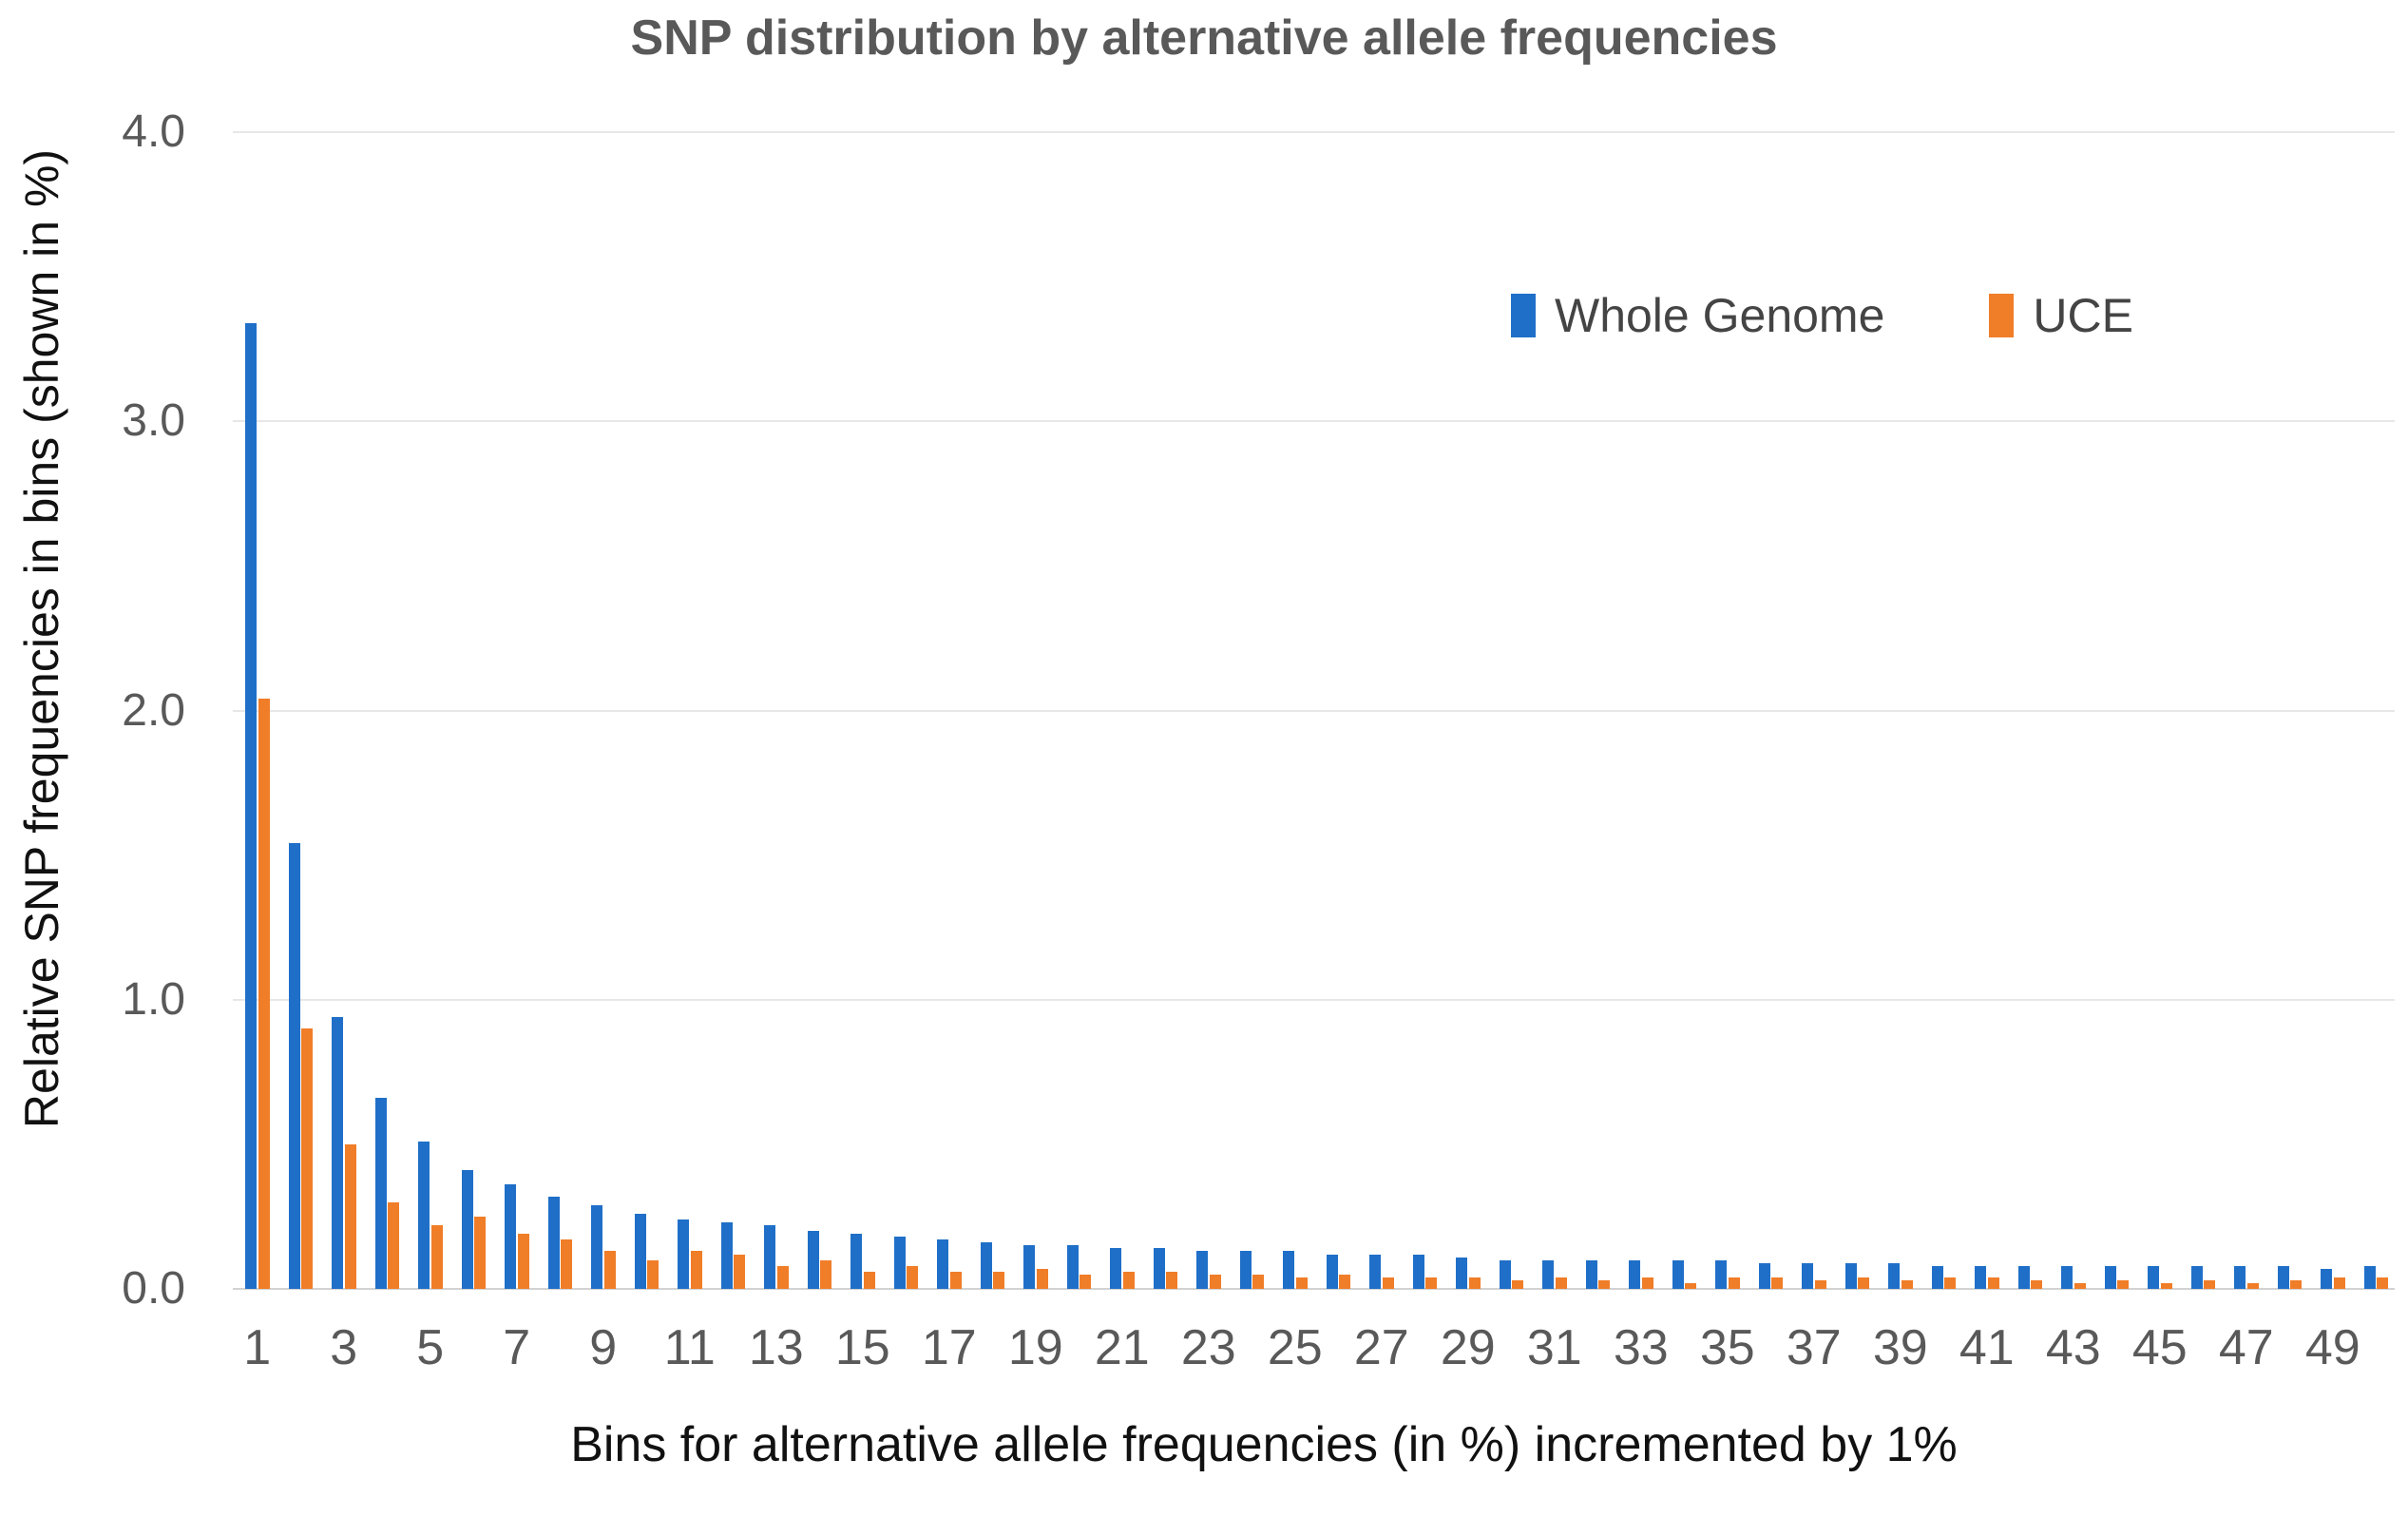 The width and height of the screenshot is (2408, 1517). What do you see at coordinates (1468, 1347) in the screenshot?
I see `x-tick-label-29: 29` at bounding box center [1468, 1347].